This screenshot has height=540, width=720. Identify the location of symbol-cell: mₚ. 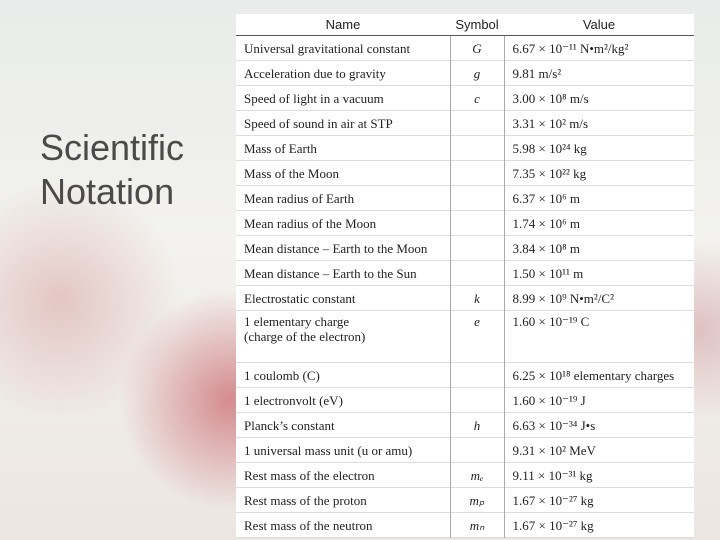
(477, 500).